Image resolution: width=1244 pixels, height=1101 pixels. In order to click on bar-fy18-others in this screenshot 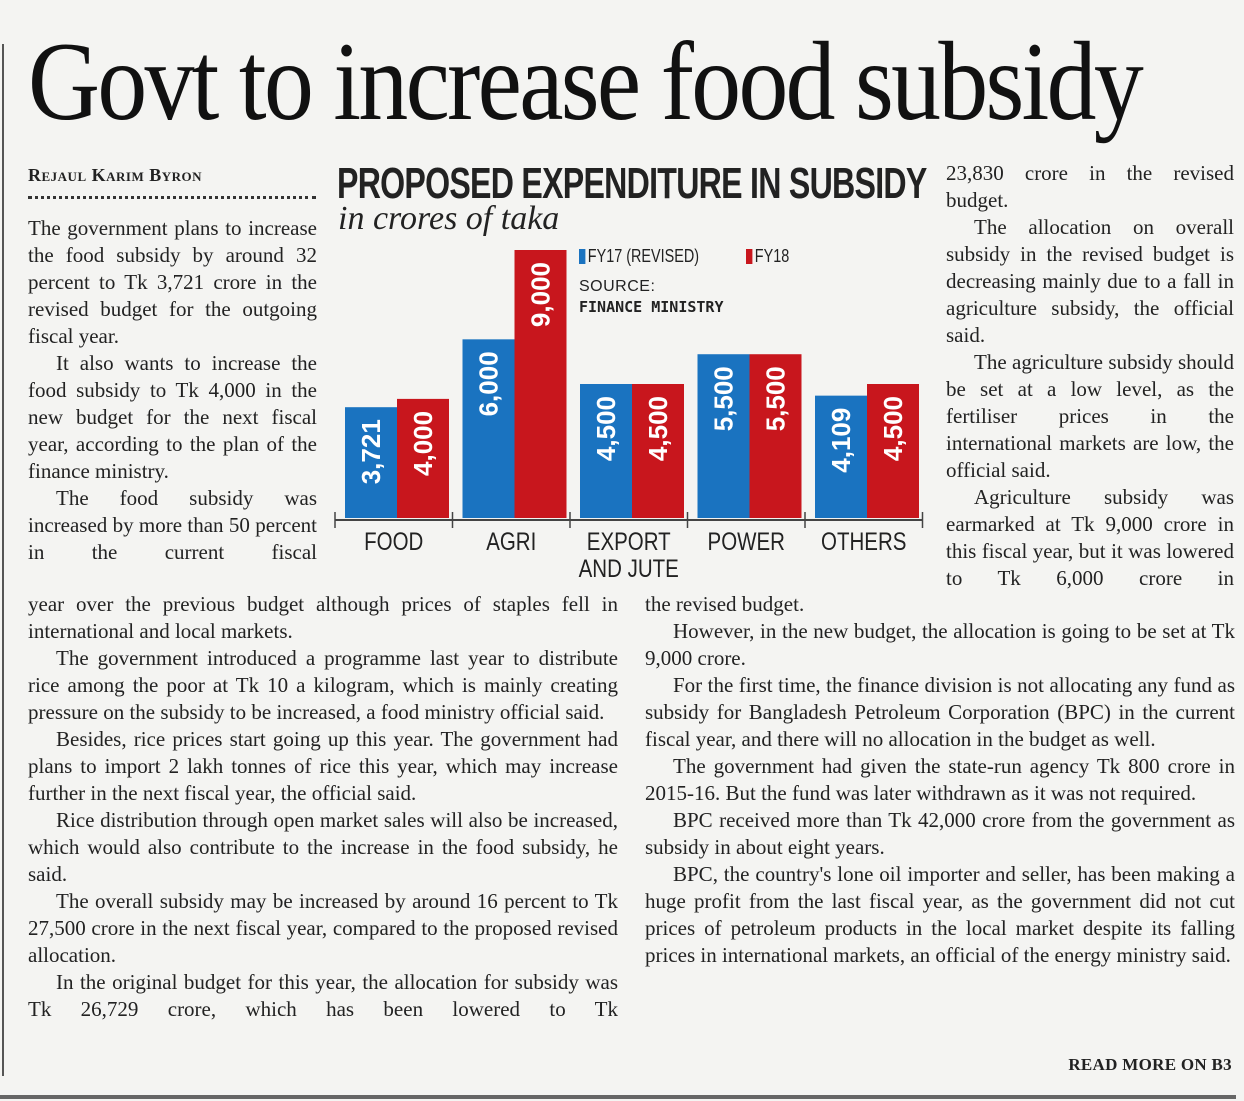, I will do `click(893, 451)`.